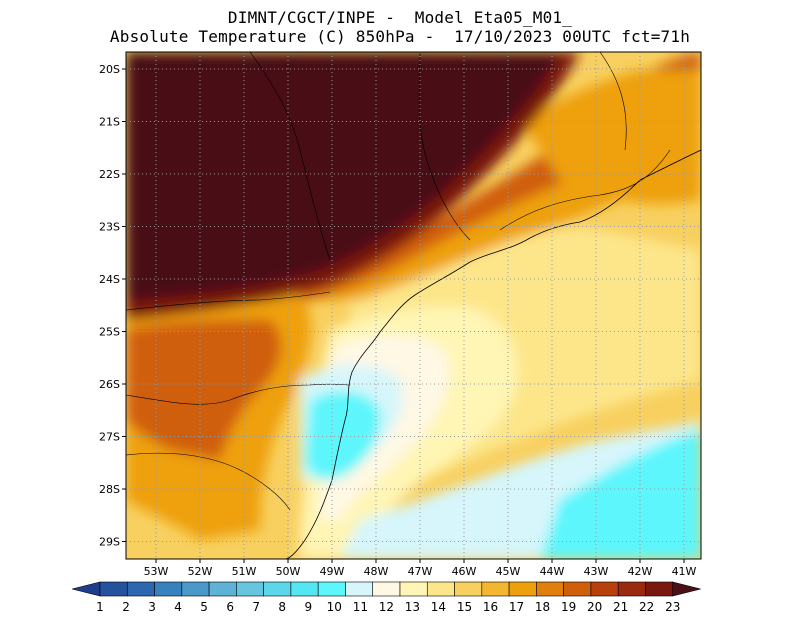 The height and width of the screenshot is (618, 800). Describe the element at coordinates (343, 435) in the screenshot. I see `field-9-patch` at that location.